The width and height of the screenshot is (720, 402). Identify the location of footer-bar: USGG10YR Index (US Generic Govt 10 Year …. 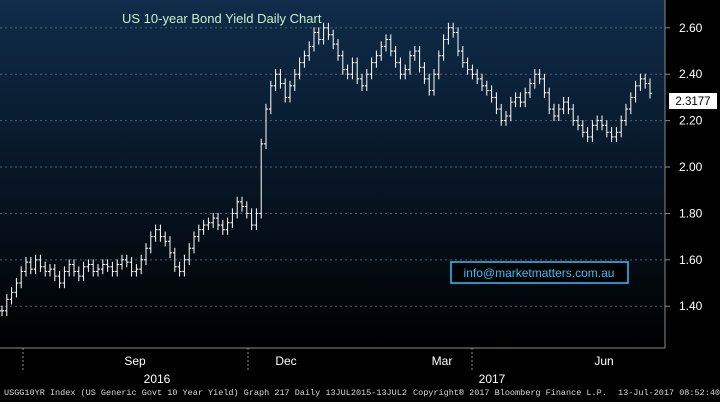
(360, 393).